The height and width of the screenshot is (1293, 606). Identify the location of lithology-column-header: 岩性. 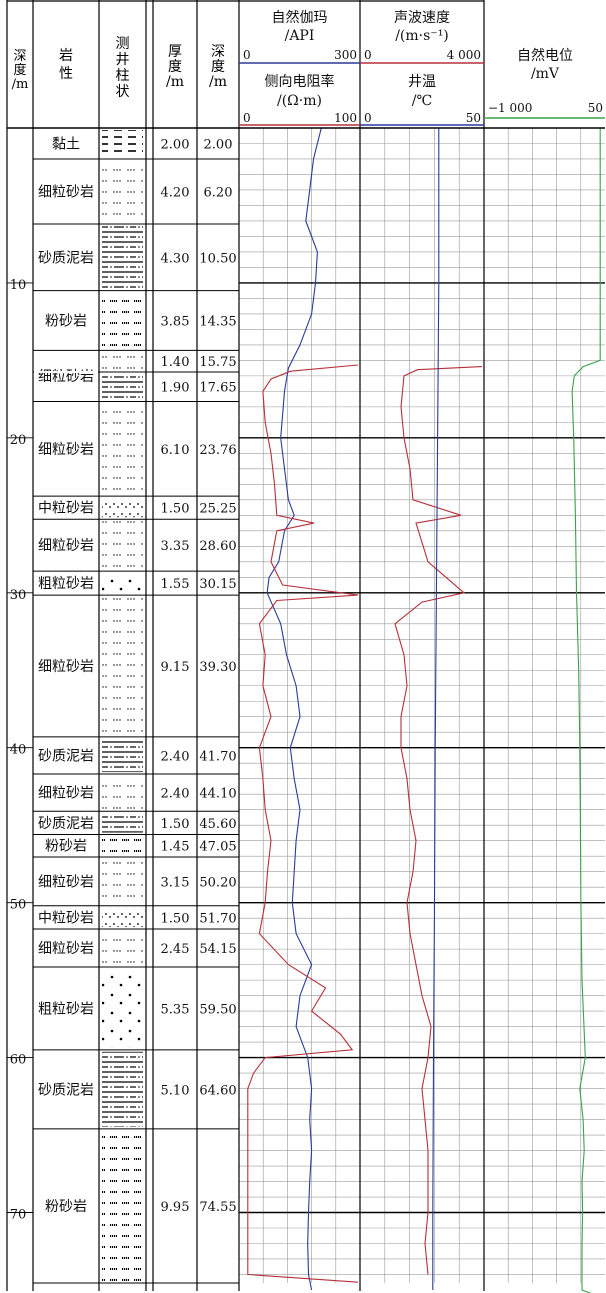
(66, 65).